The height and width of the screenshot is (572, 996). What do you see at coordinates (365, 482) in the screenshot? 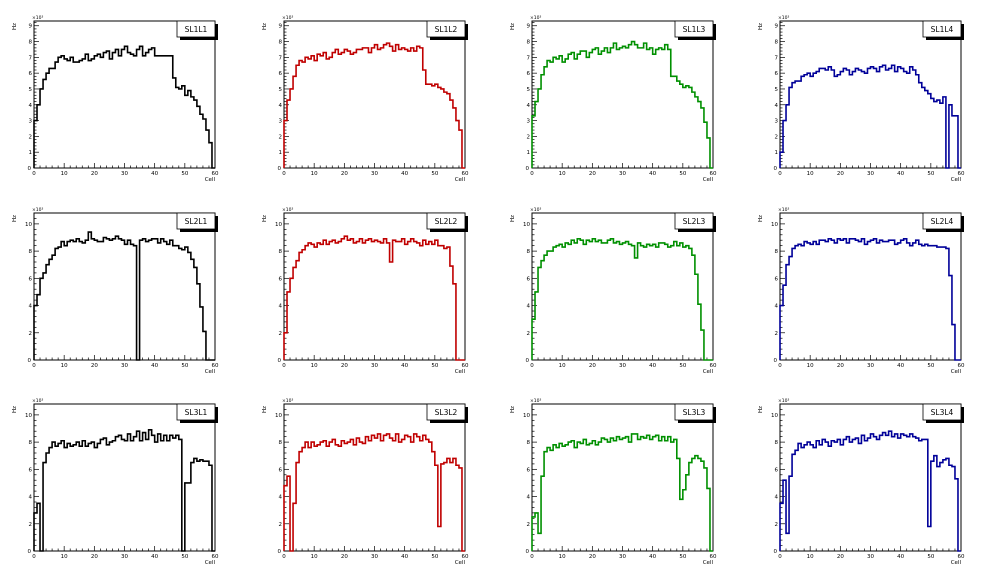
I see `histogram-panel: 0 10 20 30 40 50 60 2 4 6 8 10 0 Cell Hz ×10³ SL3L2` at bounding box center [365, 482].